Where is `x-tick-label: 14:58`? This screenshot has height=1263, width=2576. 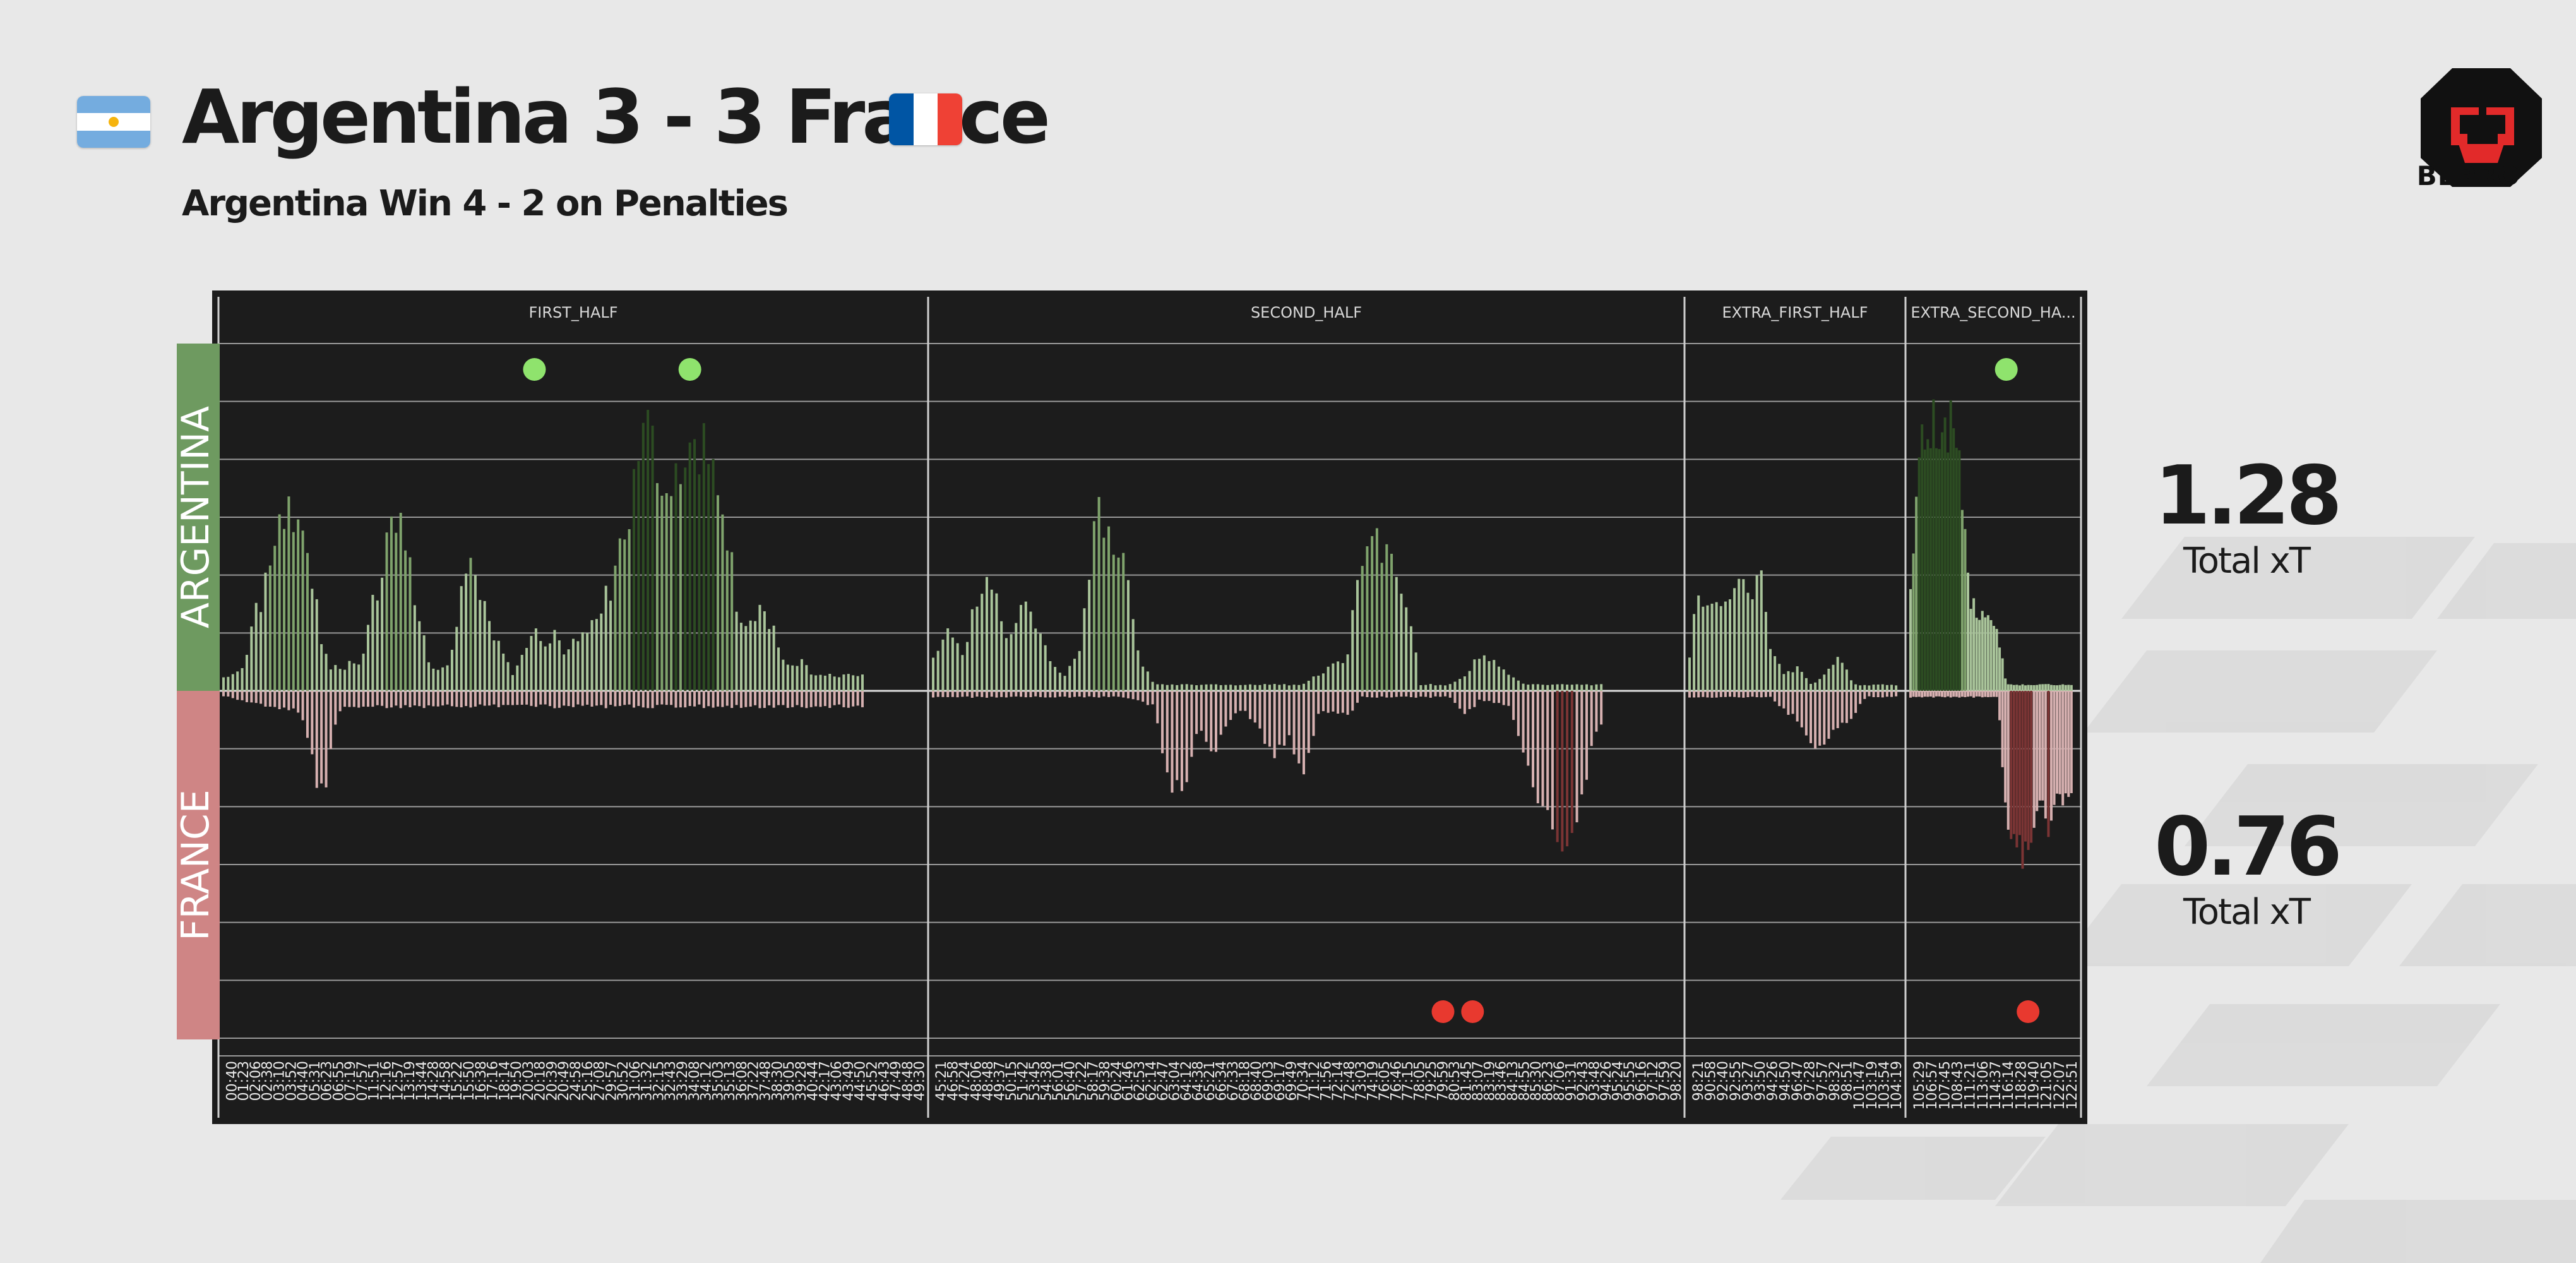 x-tick-label: 14:58 is located at coordinates (445, 1081).